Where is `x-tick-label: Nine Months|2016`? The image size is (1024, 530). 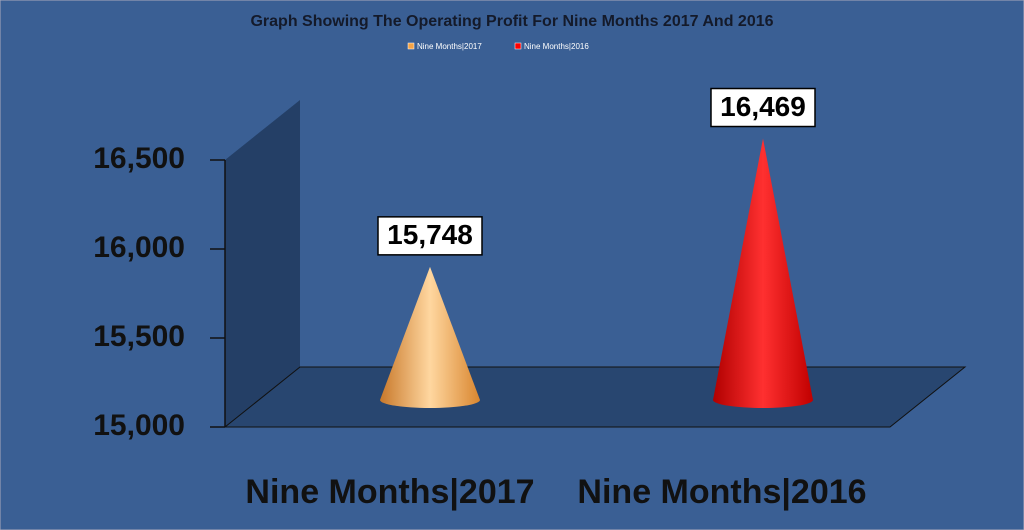
x-tick-label: Nine Months|2016 is located at coordinates (721, 492).